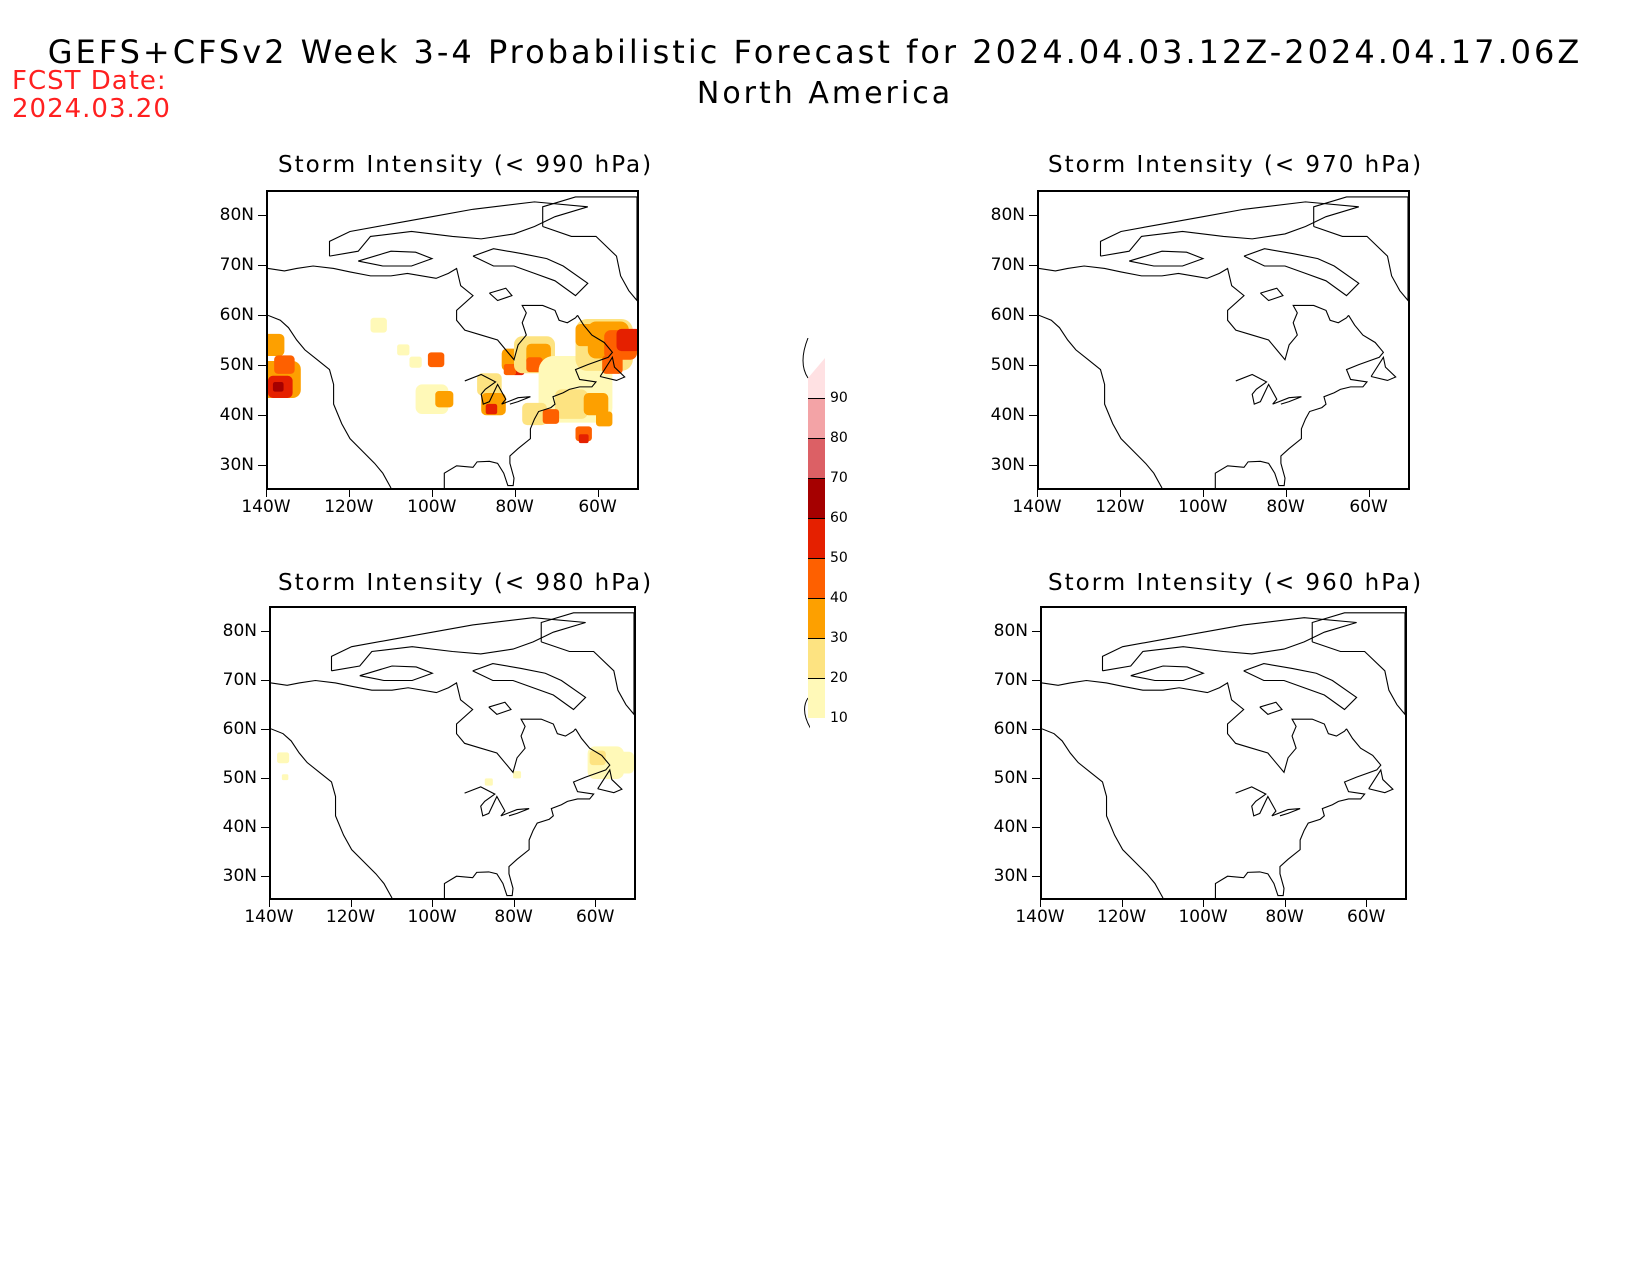 Image resolution: width=1650 pixels, height=1275 pixels. I want to click on lon-label: 80W, so click(514, 507).